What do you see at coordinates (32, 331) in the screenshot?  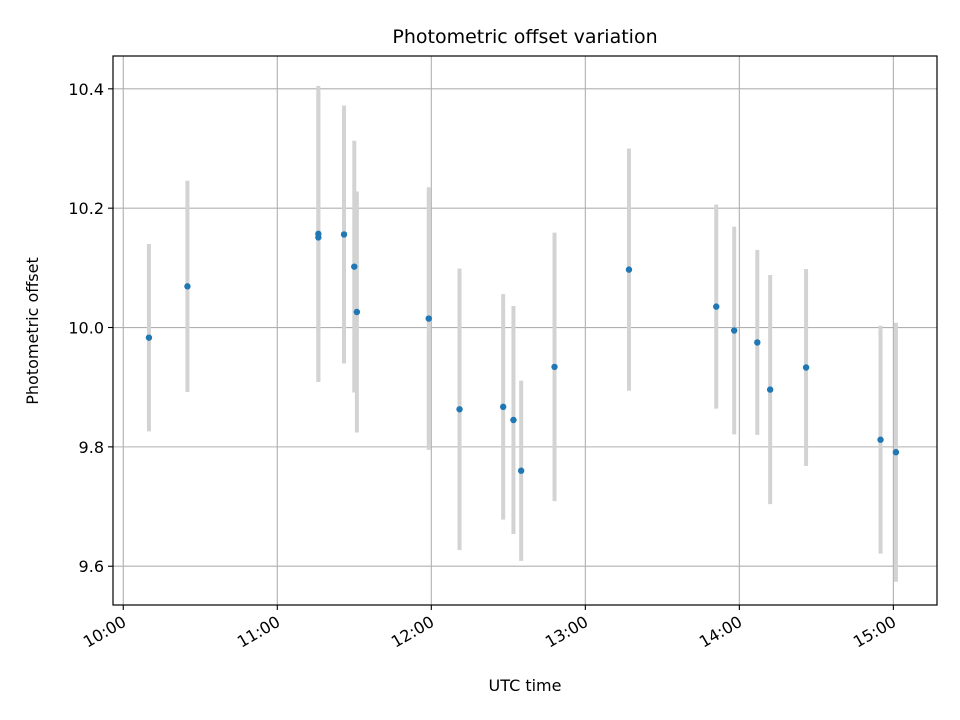 I see `y-axis-label: Photometric offset` at bounding box center [32, 331].